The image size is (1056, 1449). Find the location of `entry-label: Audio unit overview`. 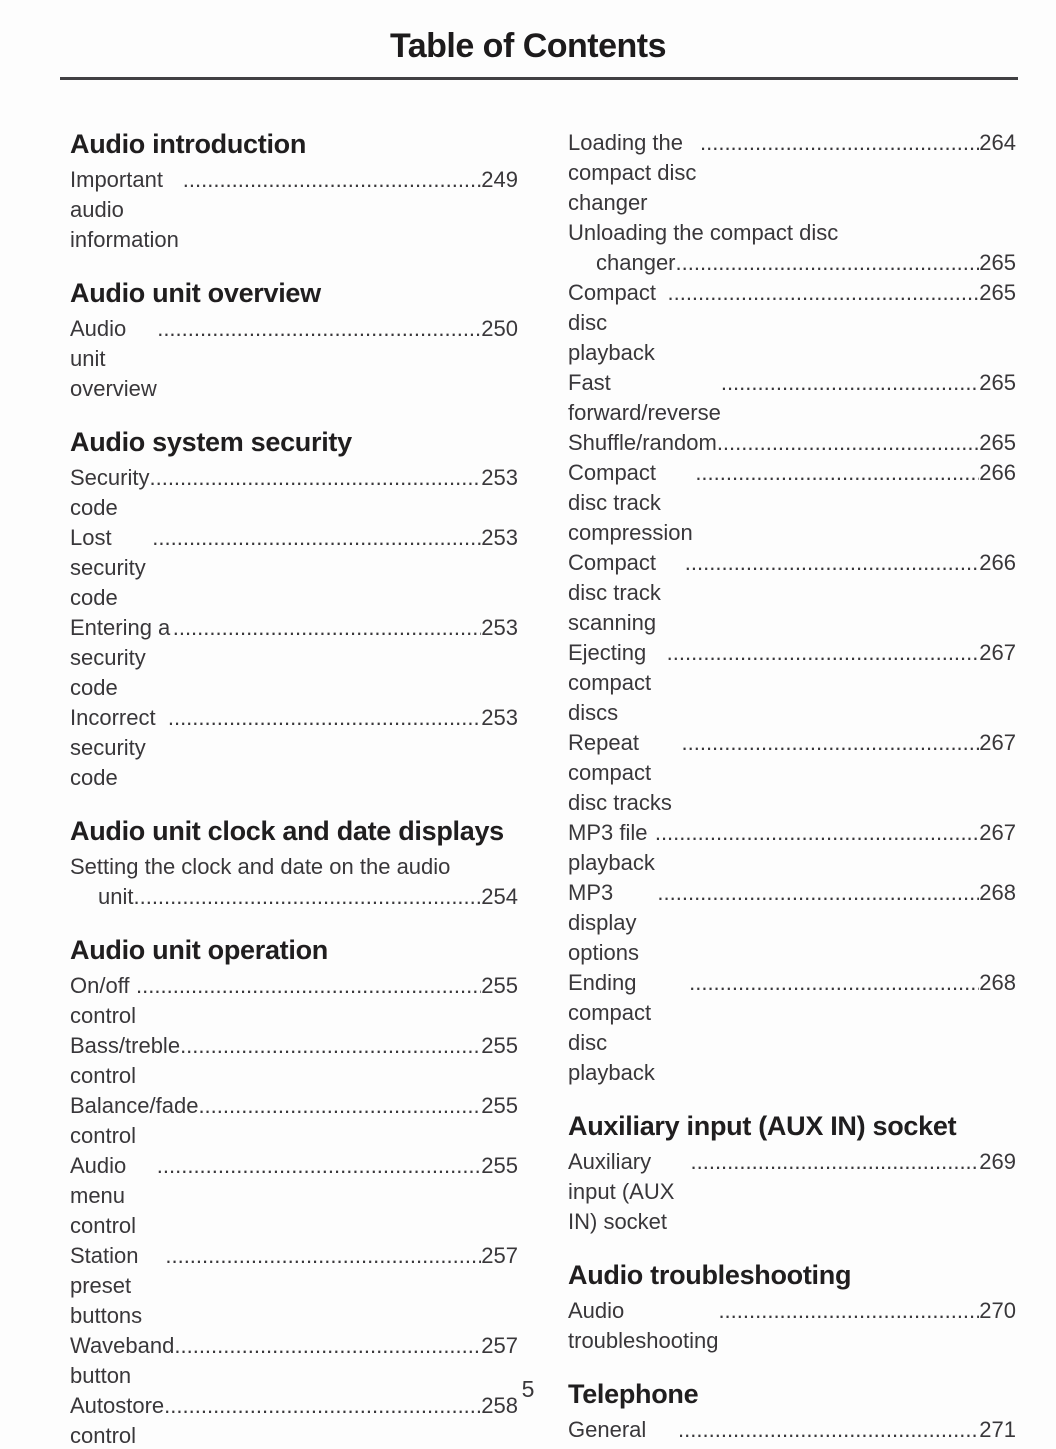

entry-label: Audio unit overview is located at coordinates (113, 358).